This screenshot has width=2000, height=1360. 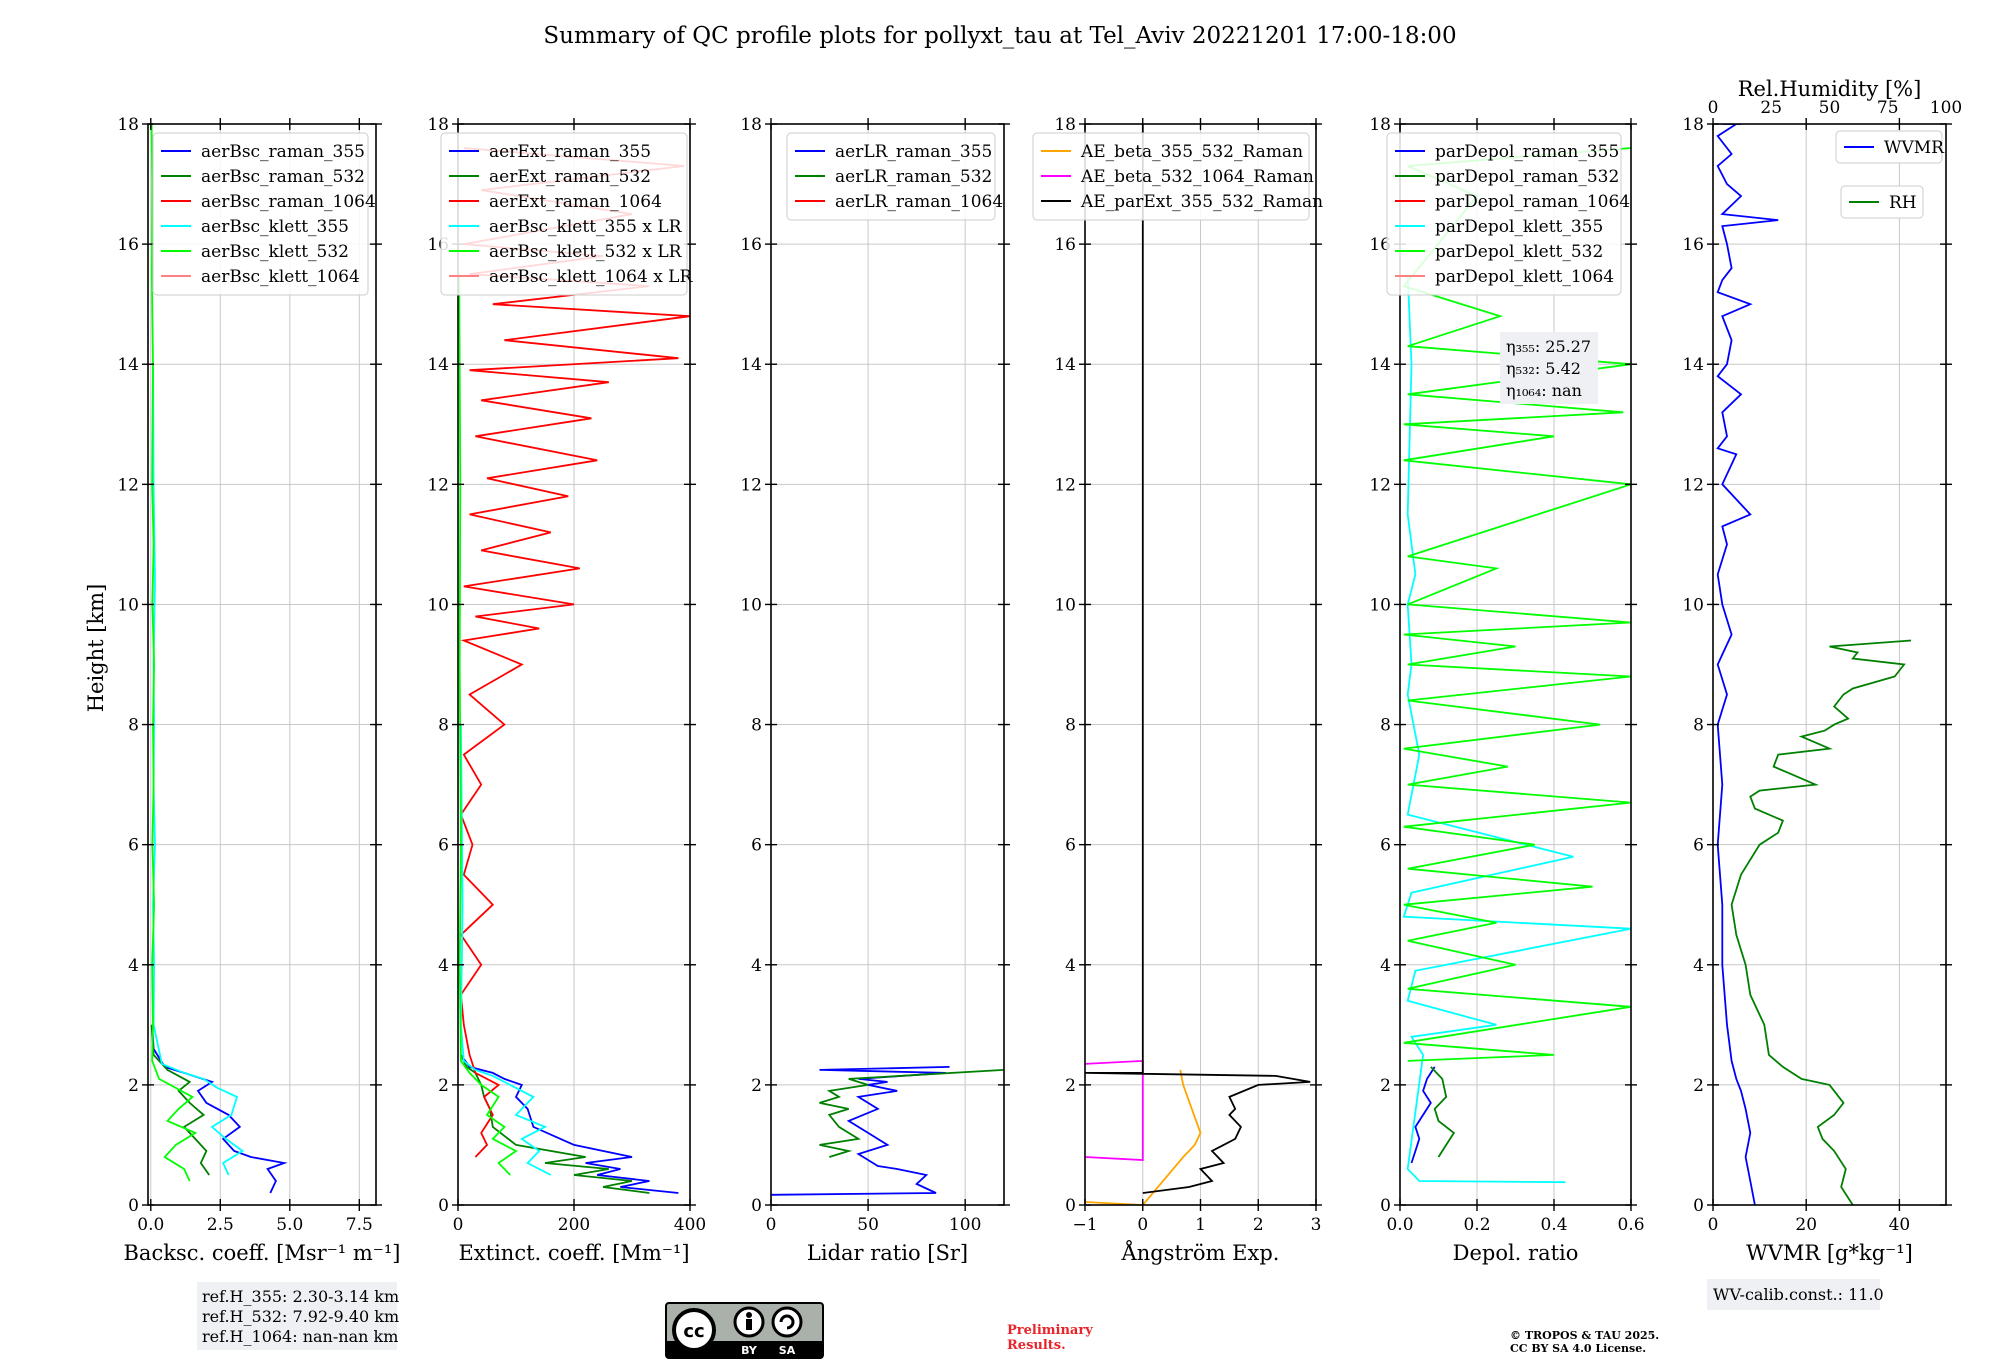 What do you see at coordinates (1527, 152) in the screenshot?
I see `legend-label: parDepol_raman_355` at bounding box center [1527, 152].